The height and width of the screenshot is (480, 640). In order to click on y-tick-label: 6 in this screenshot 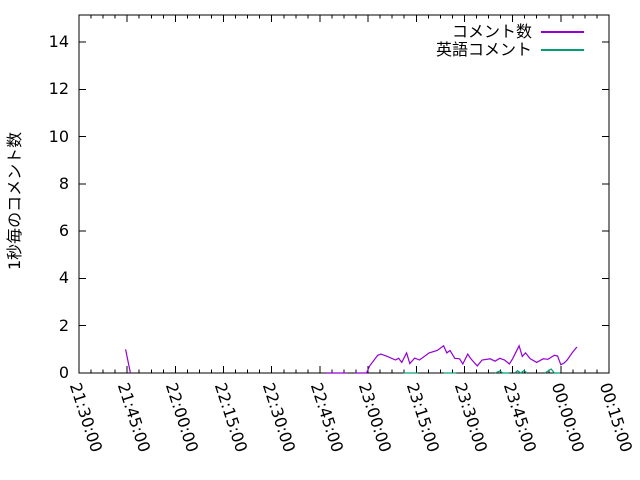, I will do `click(63, 231)`.